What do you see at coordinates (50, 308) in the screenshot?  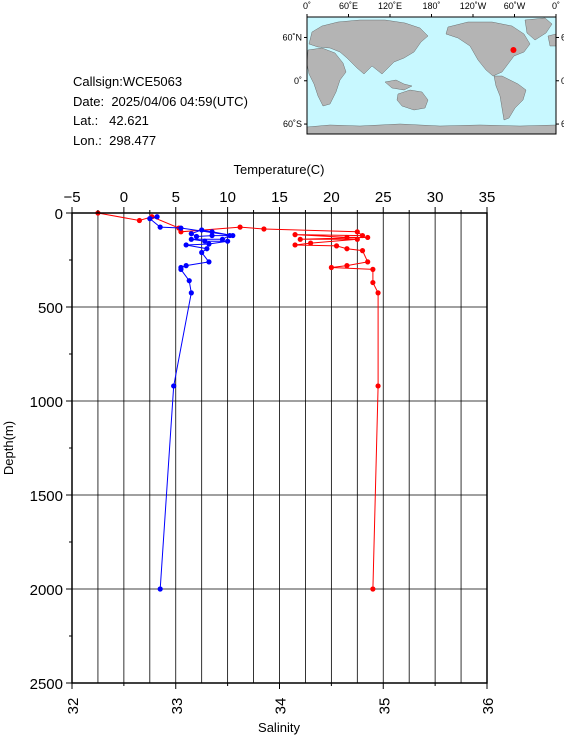 I see `depth-tick-label: 500` at bounding box center [50, 308].